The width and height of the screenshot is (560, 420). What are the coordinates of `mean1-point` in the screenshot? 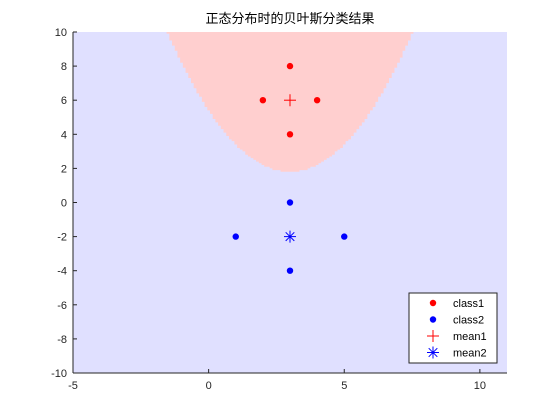 It's located at (290, 100).